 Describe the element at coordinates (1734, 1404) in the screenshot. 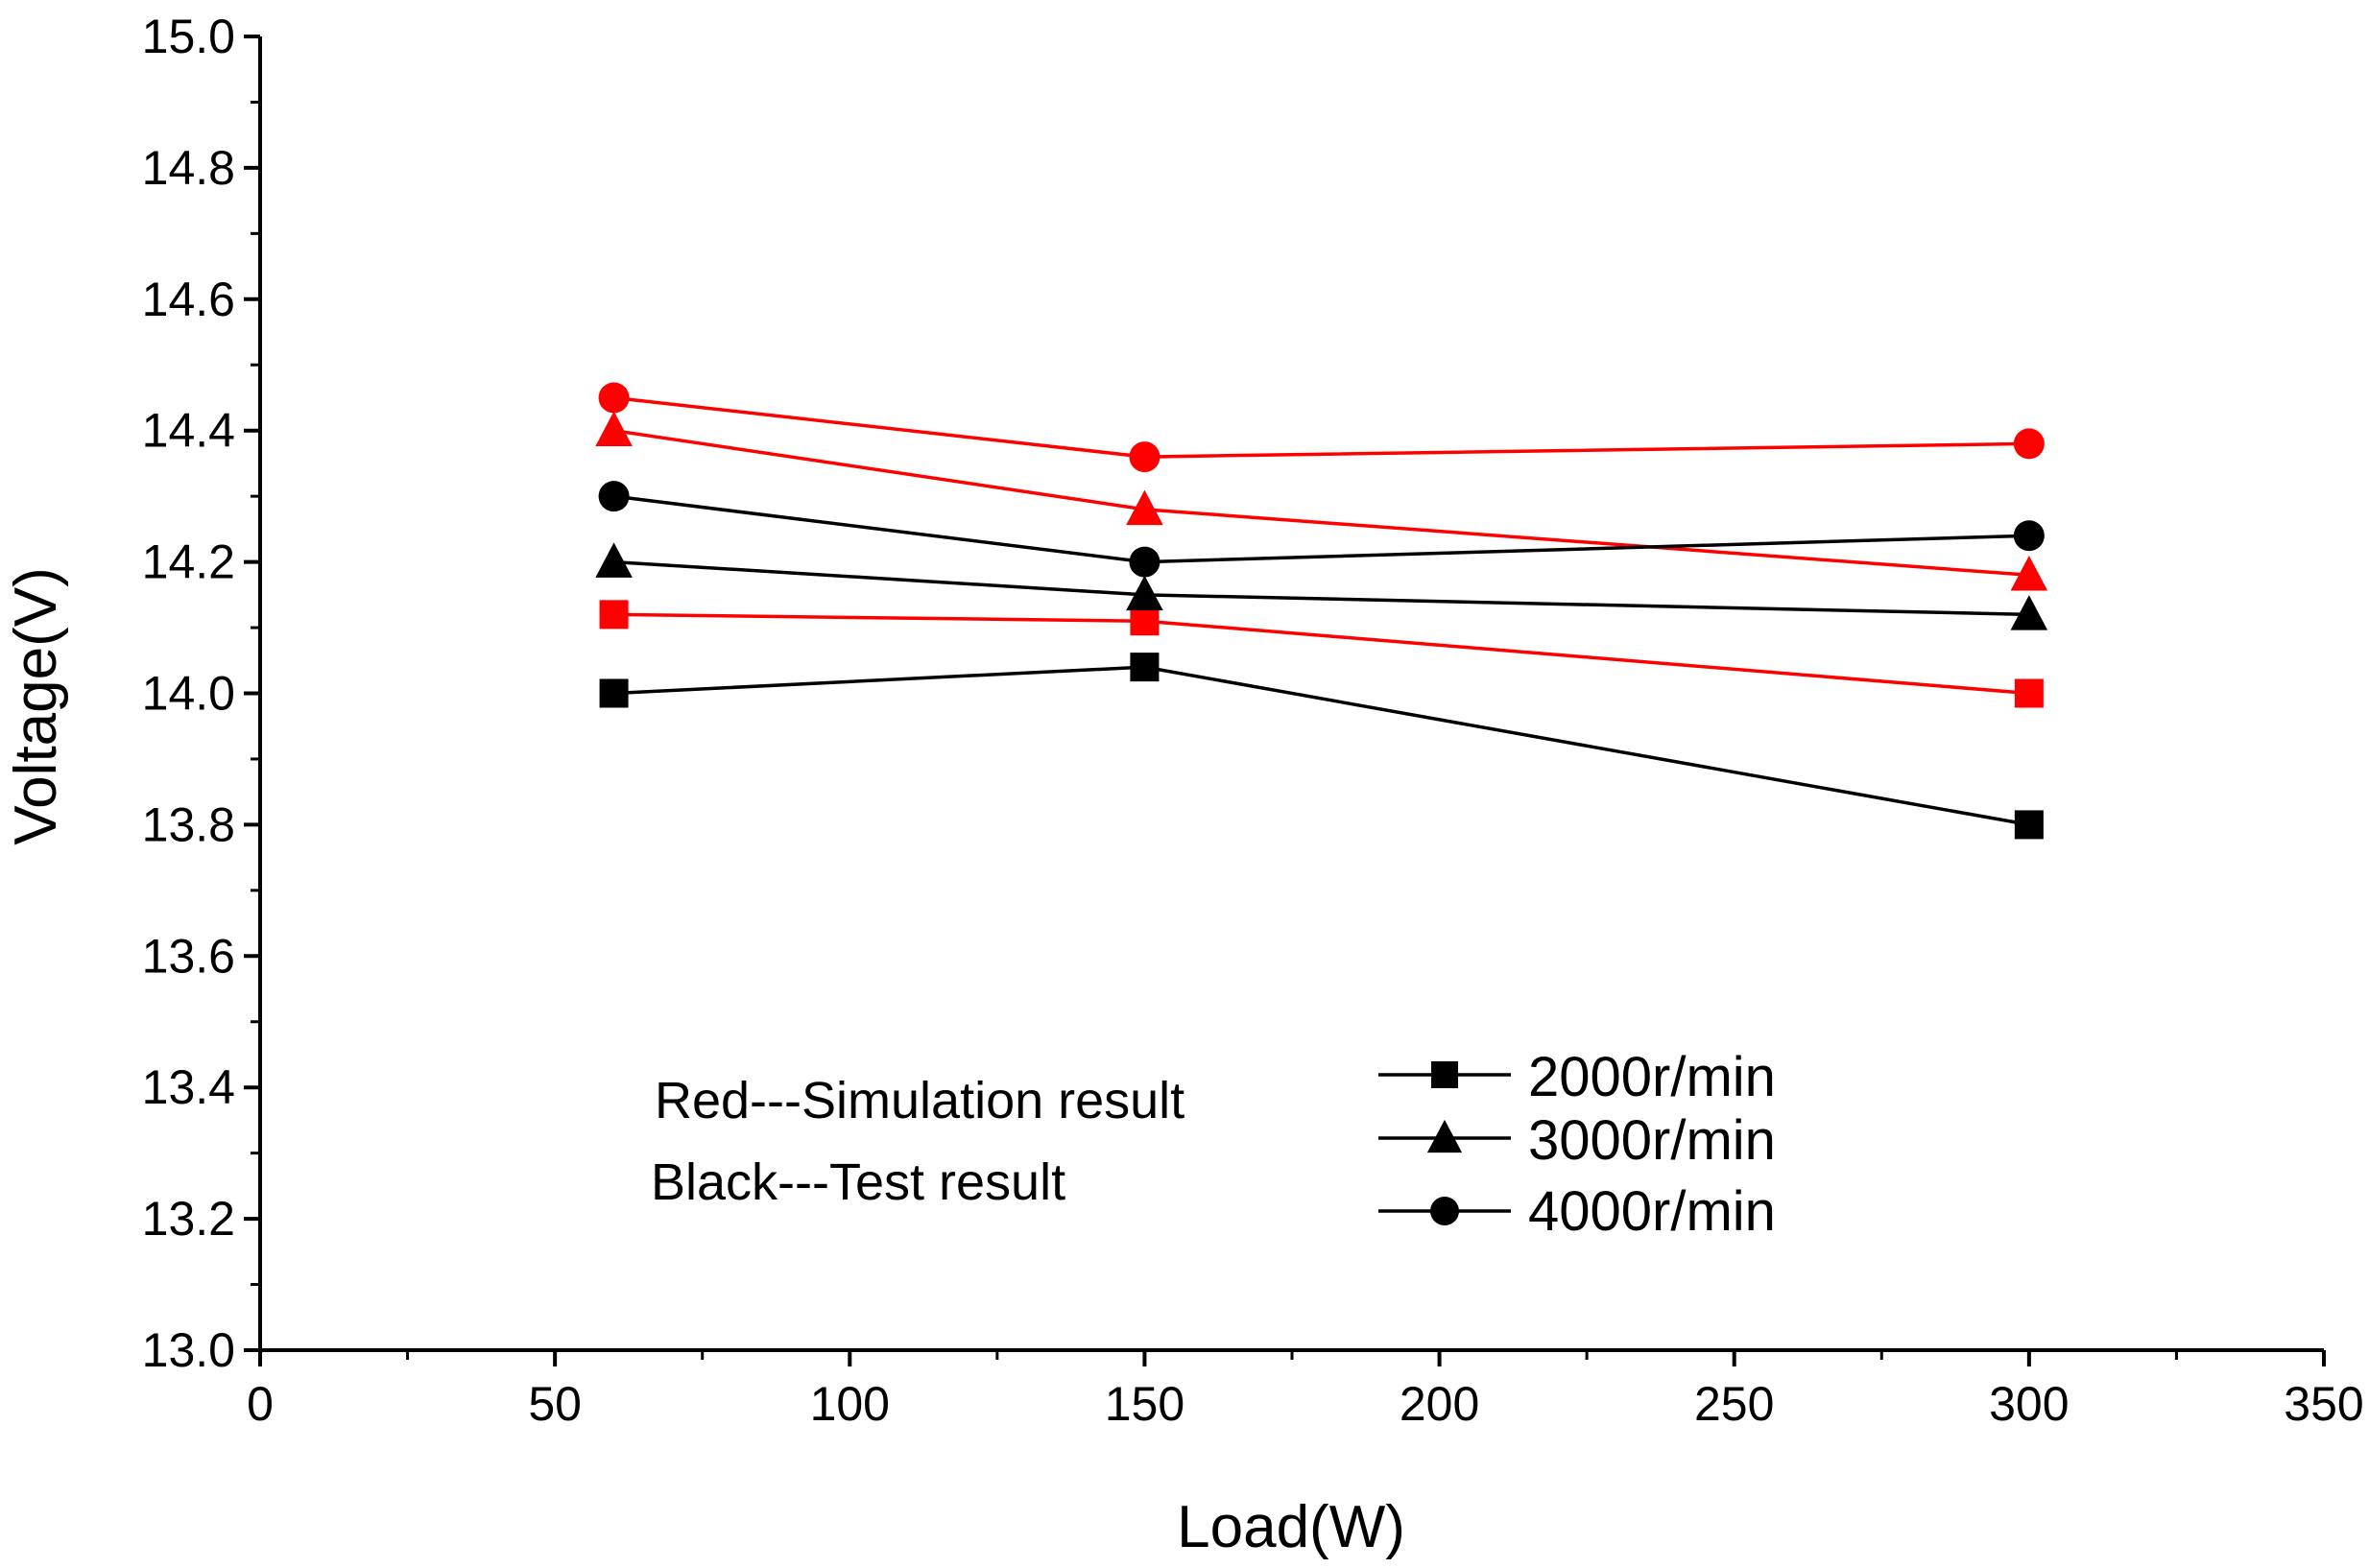

I see `x-tick-label: 250` at that location.